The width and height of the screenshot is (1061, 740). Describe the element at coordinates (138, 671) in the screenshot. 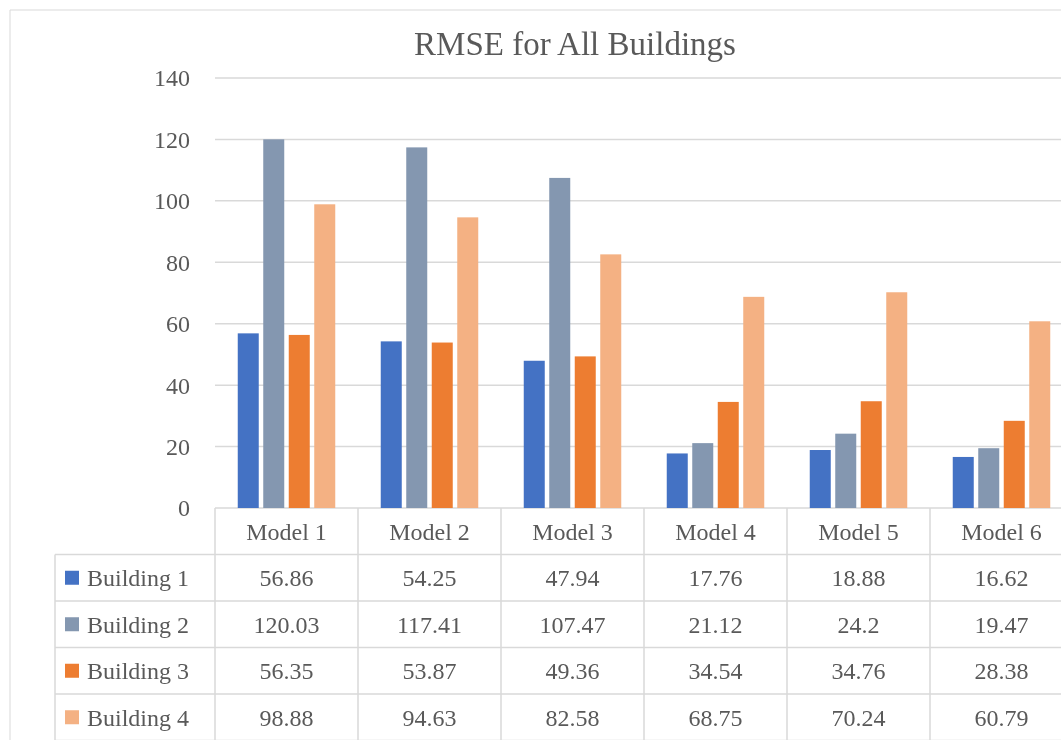

I see `legend-label: Building 3` at that location.